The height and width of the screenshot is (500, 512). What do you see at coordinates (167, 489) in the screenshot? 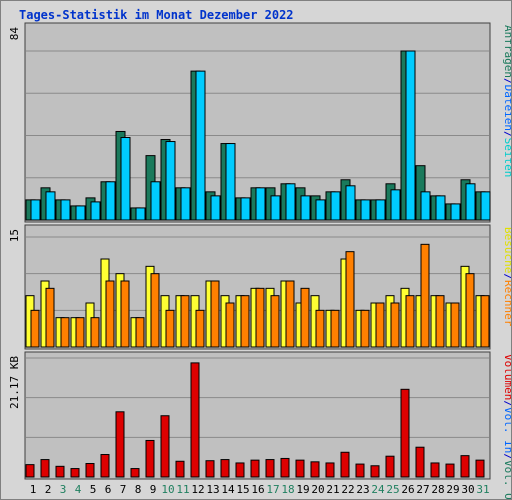
I see `x-tick-label-day-10: 10` at bounding box center [167, 489].